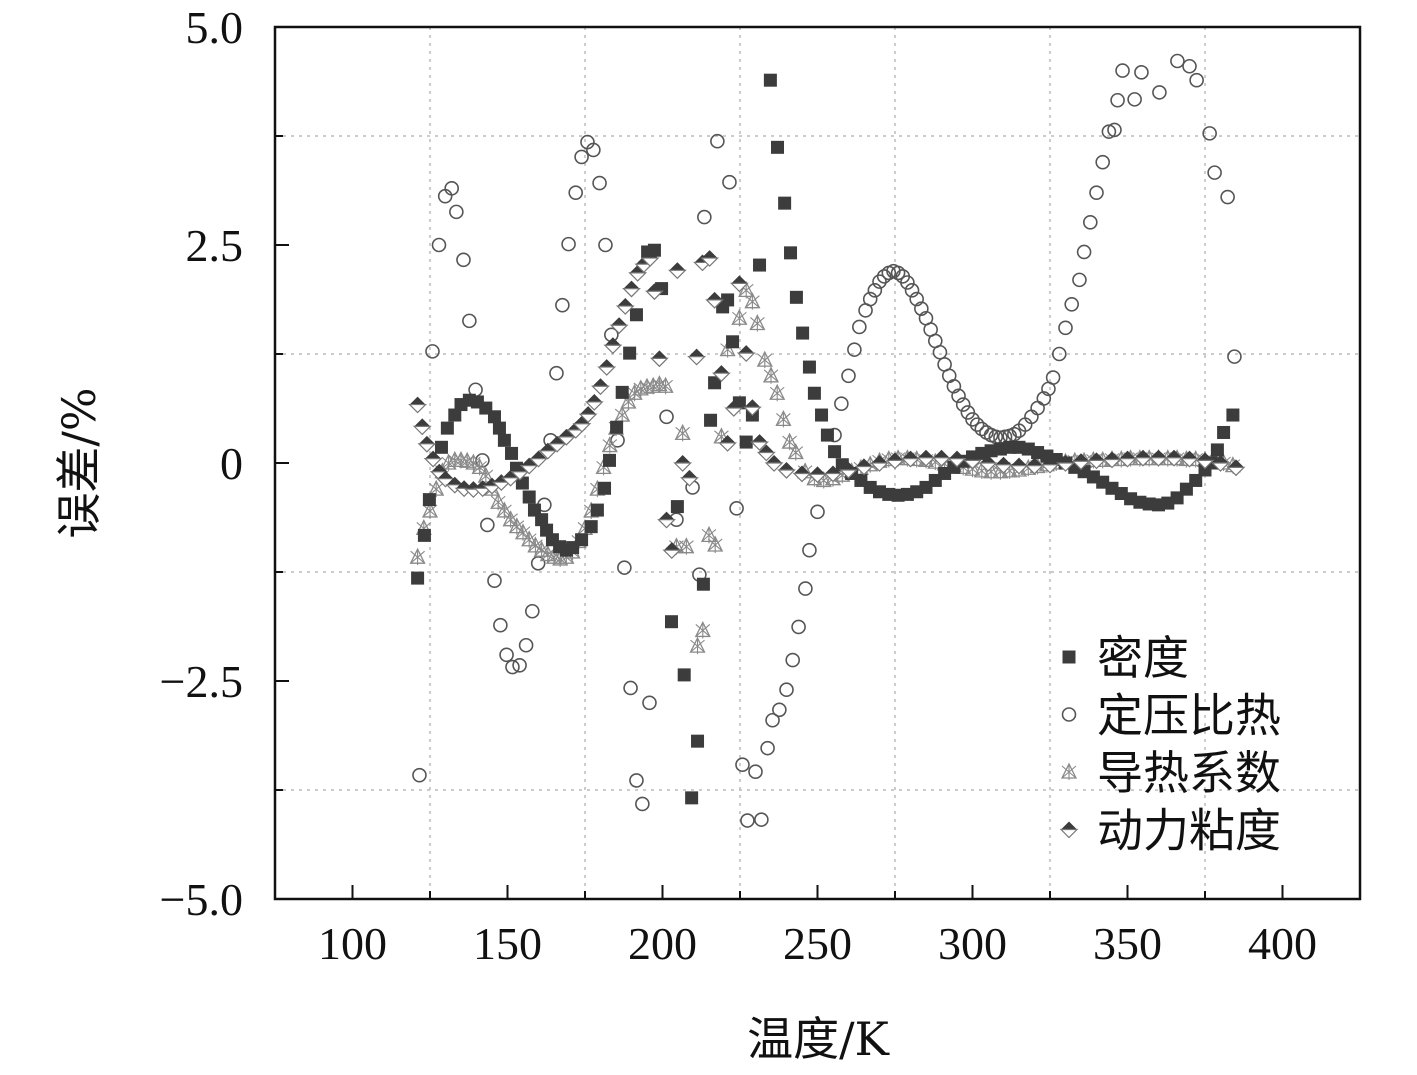  I want to click on legend-label: 定压比热, so click(1189, 716).